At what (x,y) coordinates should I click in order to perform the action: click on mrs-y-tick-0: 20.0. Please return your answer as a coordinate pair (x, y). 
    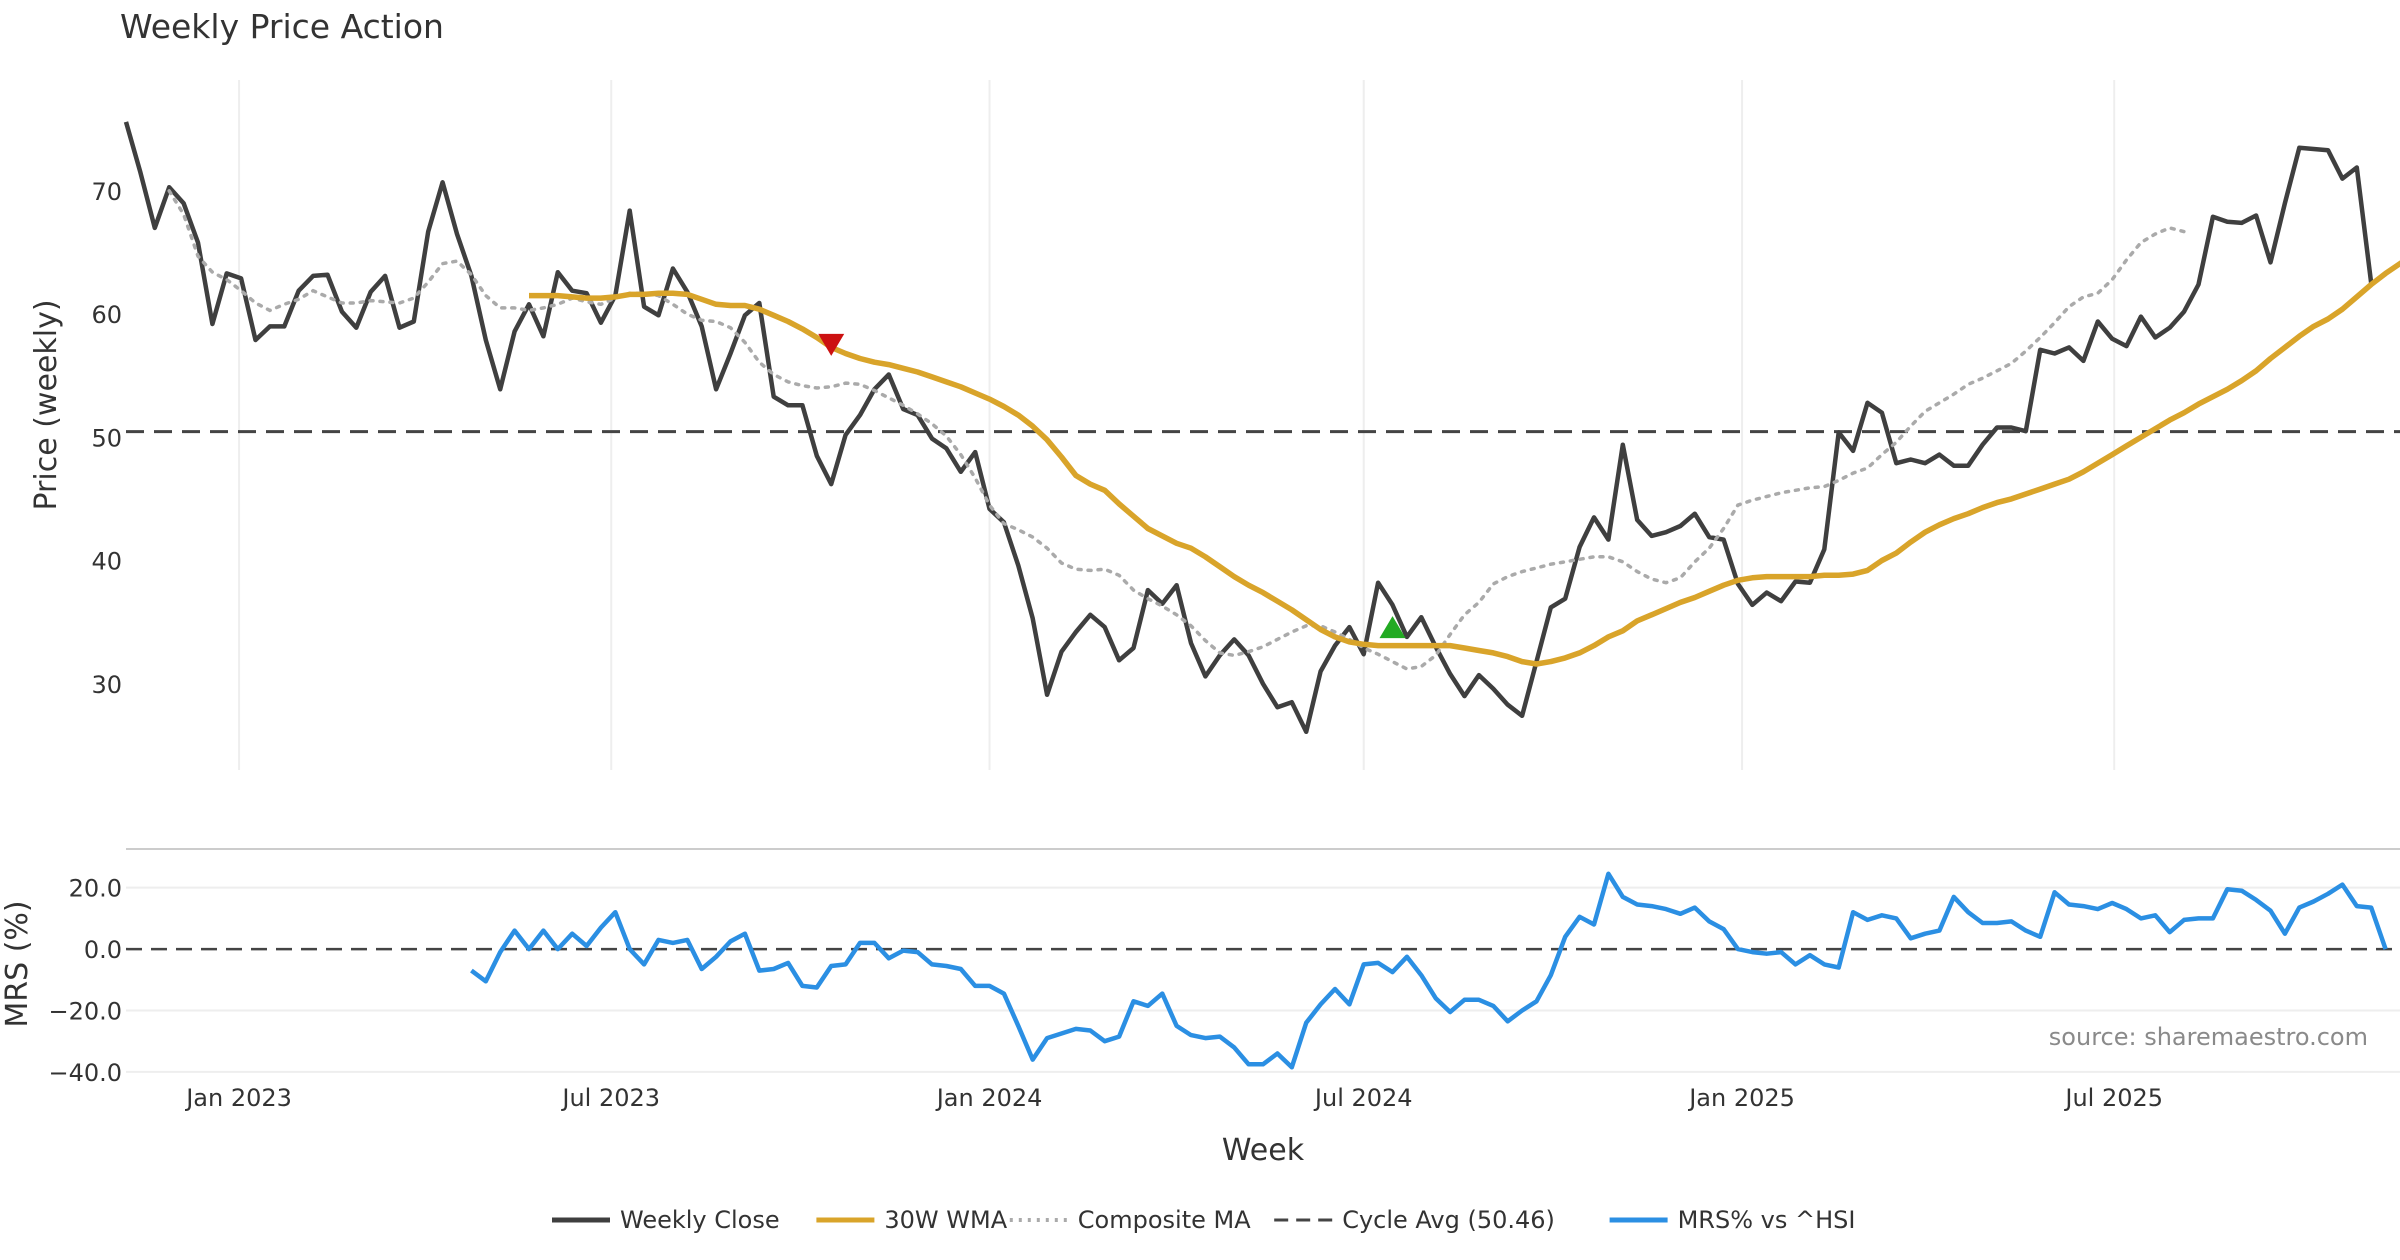
    Looking at the image, I should click on (95, 889).